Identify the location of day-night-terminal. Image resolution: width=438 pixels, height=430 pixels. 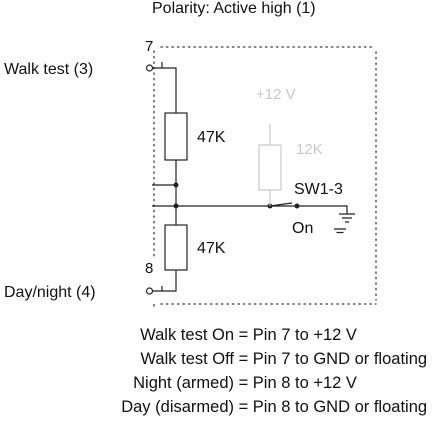
(149, 291).